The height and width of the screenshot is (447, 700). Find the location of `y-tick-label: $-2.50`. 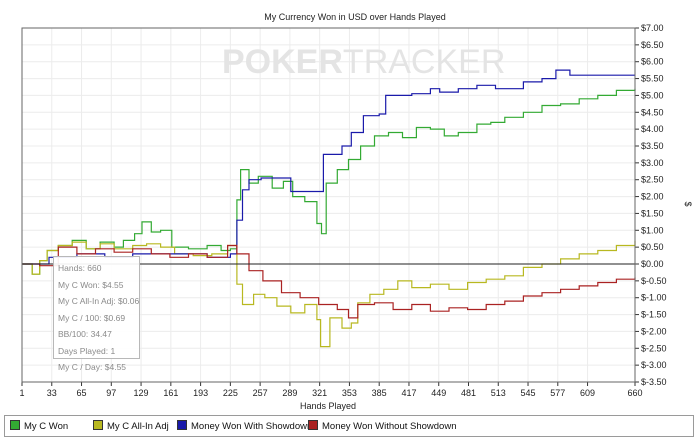

y-tick-label: $-2.50 is located at coordinates (654, 348).